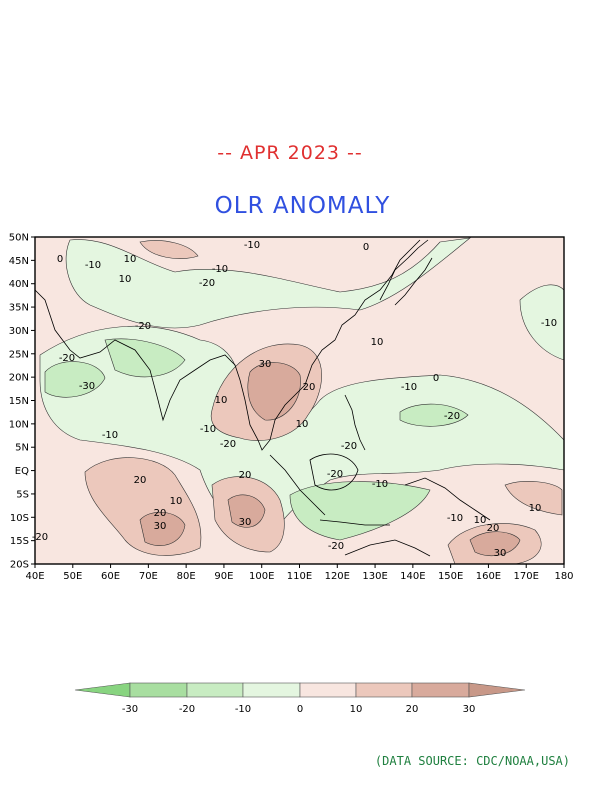  What do you see at coordinates (19, 308) in the screenshot?
I see `lat-tick-label: 35N` at bounding box center [19, 308].